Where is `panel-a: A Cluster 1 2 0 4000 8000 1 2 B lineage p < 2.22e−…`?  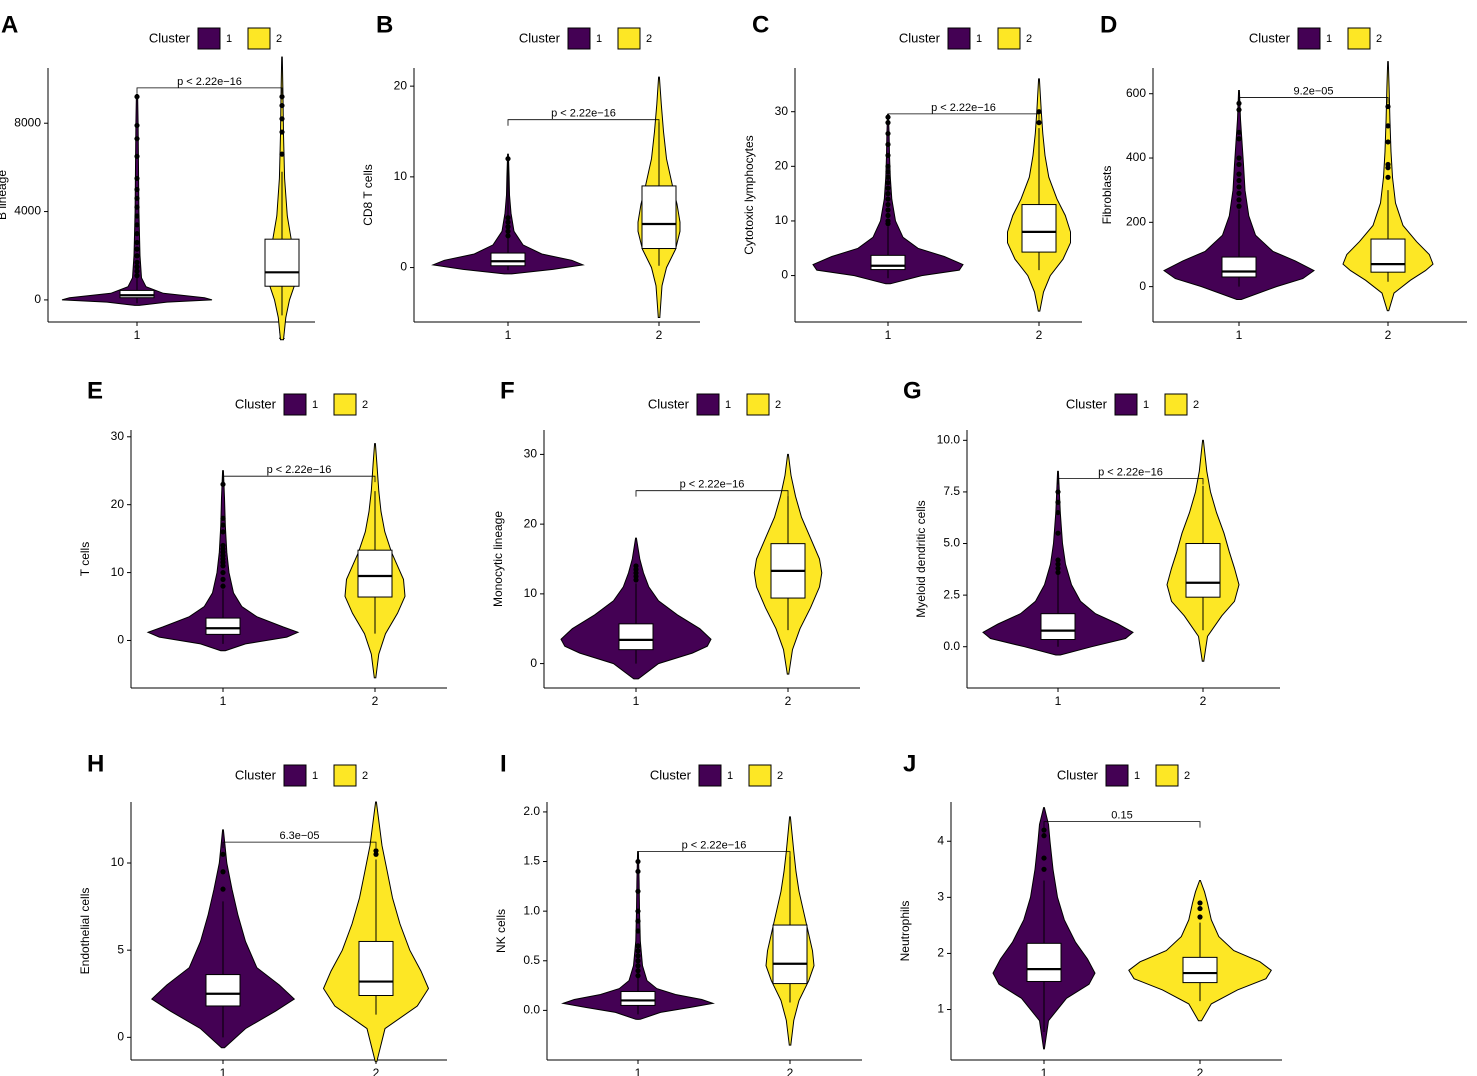 panel-a: A Cluster 1 2 0 4000 8000 1 2 B lineage p < 2.22e−… is located at coordinates (157, 176).